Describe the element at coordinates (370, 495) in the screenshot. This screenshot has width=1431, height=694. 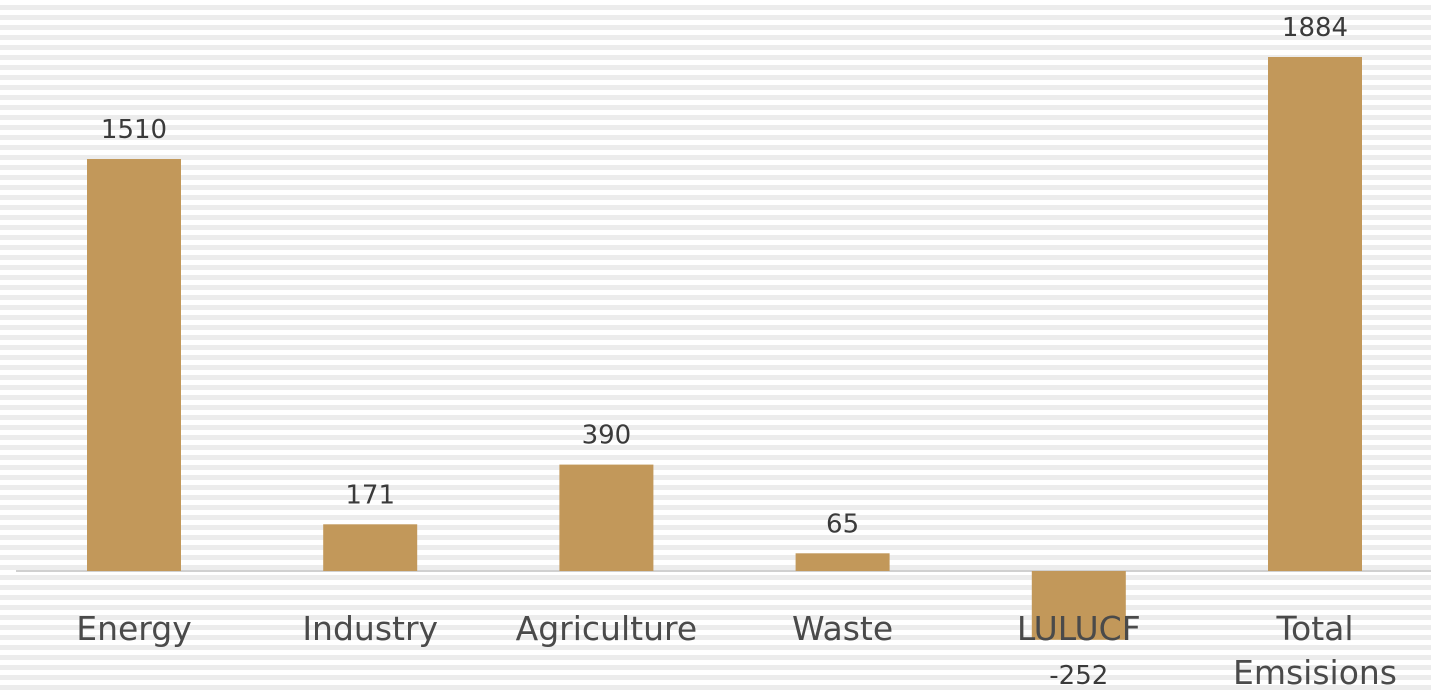
I see `data-label-industry: 171` at that location.